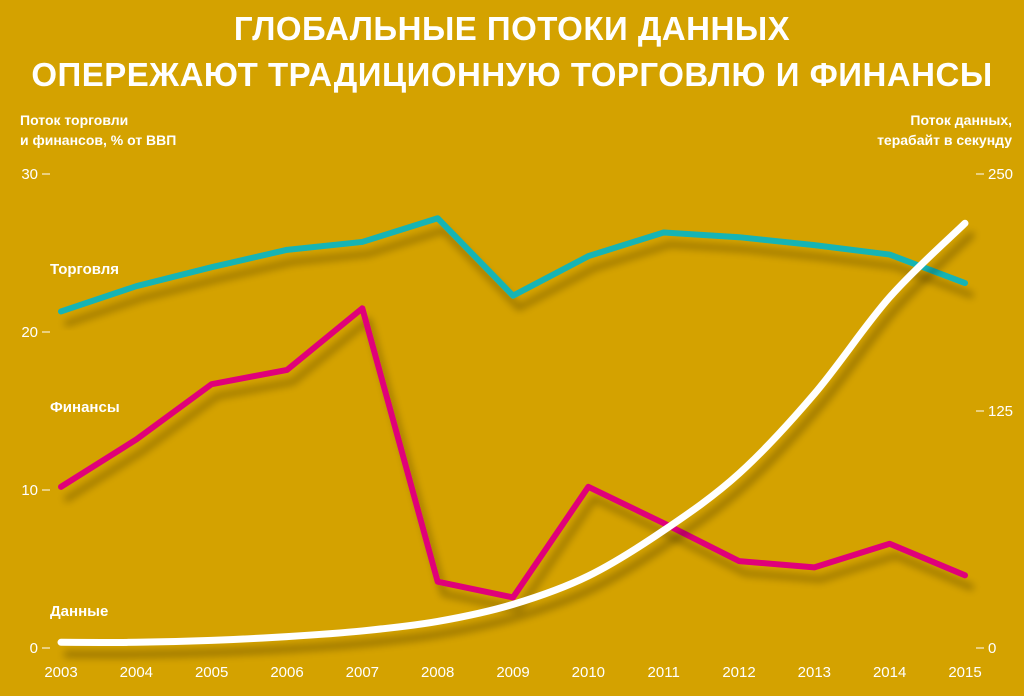 The width and height of the screenshot is (1024, 696). Describe the element at coordinates (889, 672) in the screenshot. I see `x-tick-label: 2014` at that location.